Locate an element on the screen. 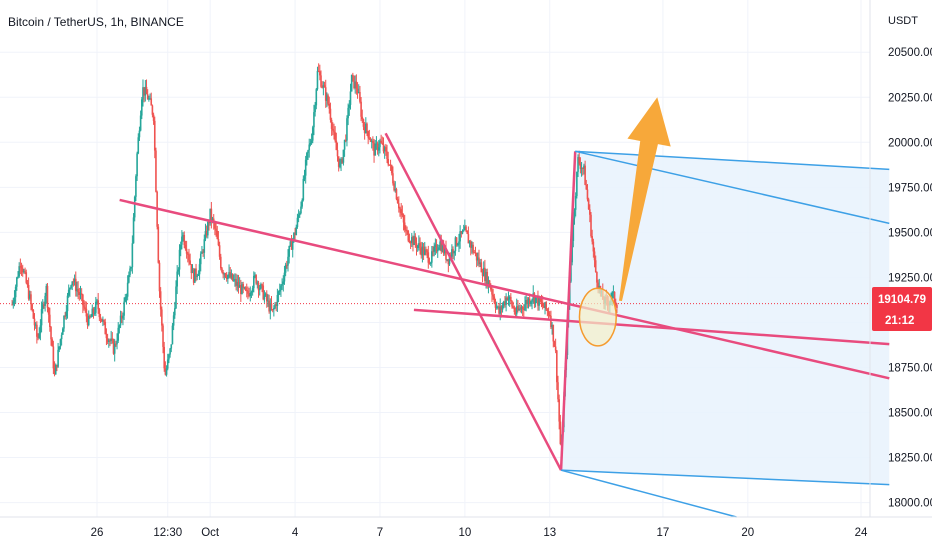 This screenshot has height=550, width=932. time-tick-label: 13 is located at coordinates (549, 533).